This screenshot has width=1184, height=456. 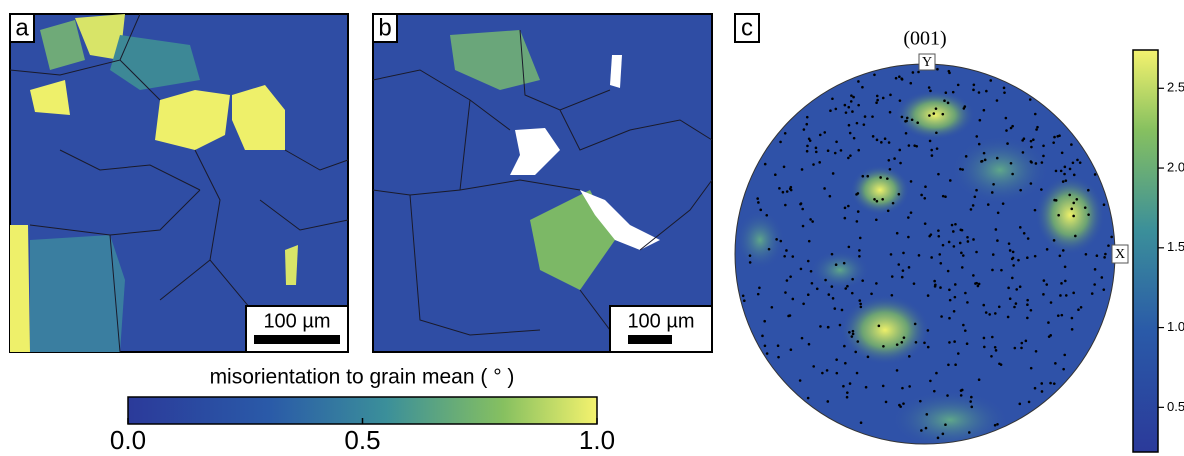 I want to click on density, so click(x=880, y=190).